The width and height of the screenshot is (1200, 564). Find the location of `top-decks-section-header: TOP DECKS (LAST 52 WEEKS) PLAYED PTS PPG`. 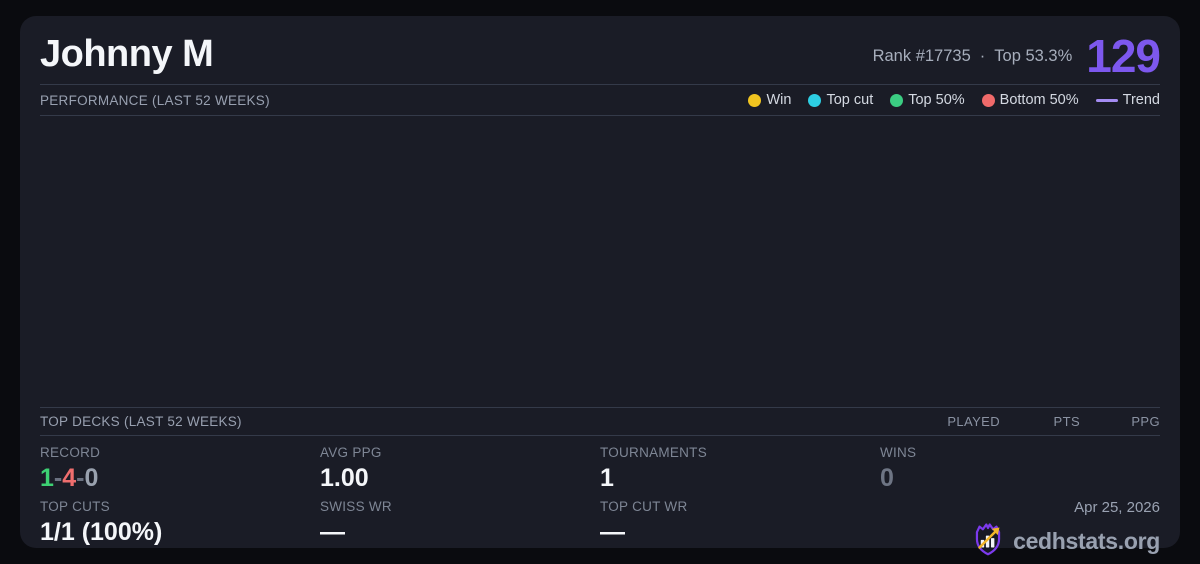

top-decks-section-header: TOP DECKS (LAST 52 WEEKS) PLAYED PTS PPG is located at coordinates (600, 422).